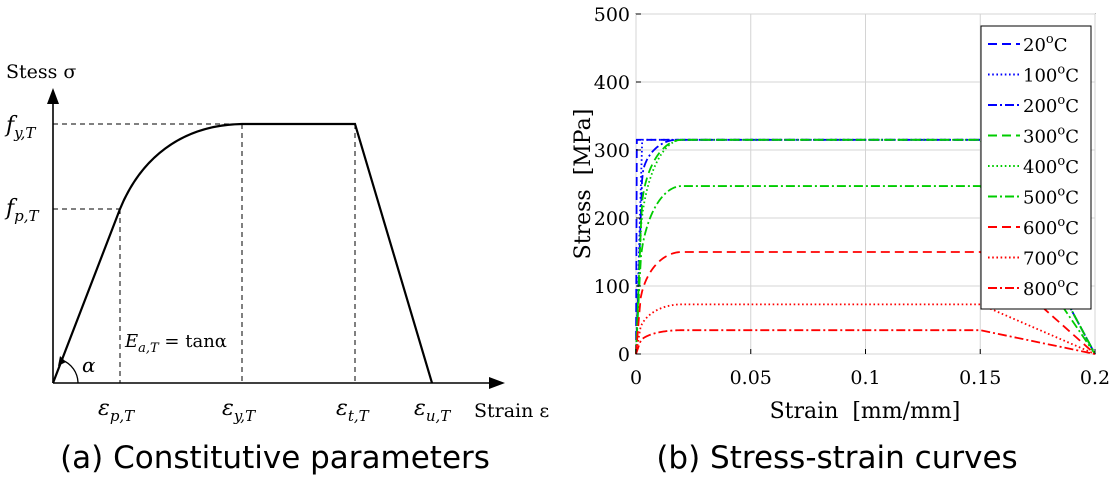 The height and width of the screenshot is (478, 1113). What do you see at coordinates (53, 96) in the screenshot?
I see `stress-axis-arrow` at bounding box center [53, 96].